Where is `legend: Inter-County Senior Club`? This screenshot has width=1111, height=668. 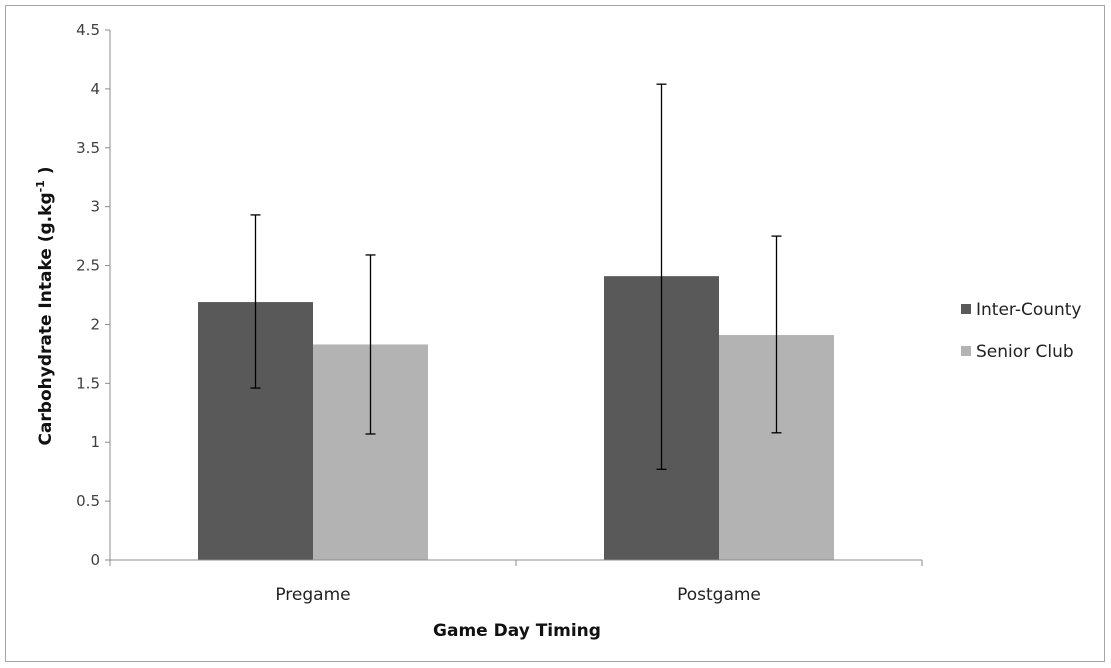 legend: Inter-County Senior Club is located at coordinates (1021, 331).